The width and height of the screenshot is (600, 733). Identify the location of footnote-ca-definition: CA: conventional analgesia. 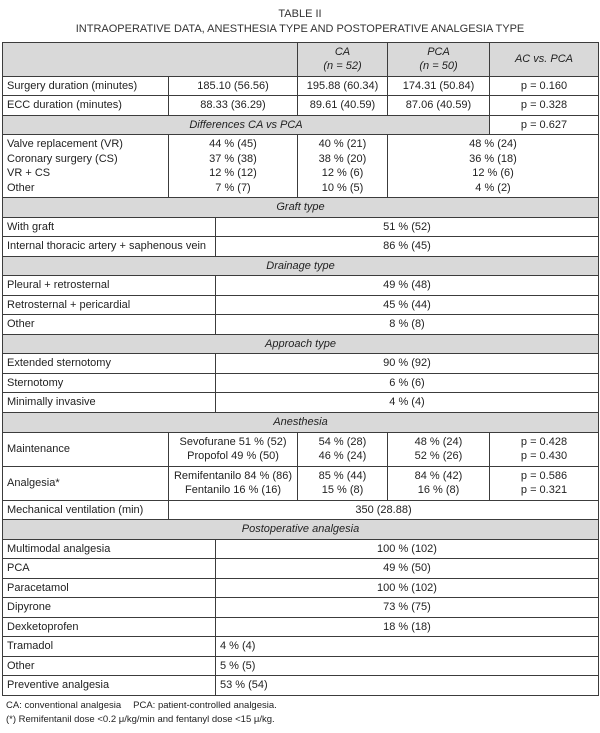
(64, 705).